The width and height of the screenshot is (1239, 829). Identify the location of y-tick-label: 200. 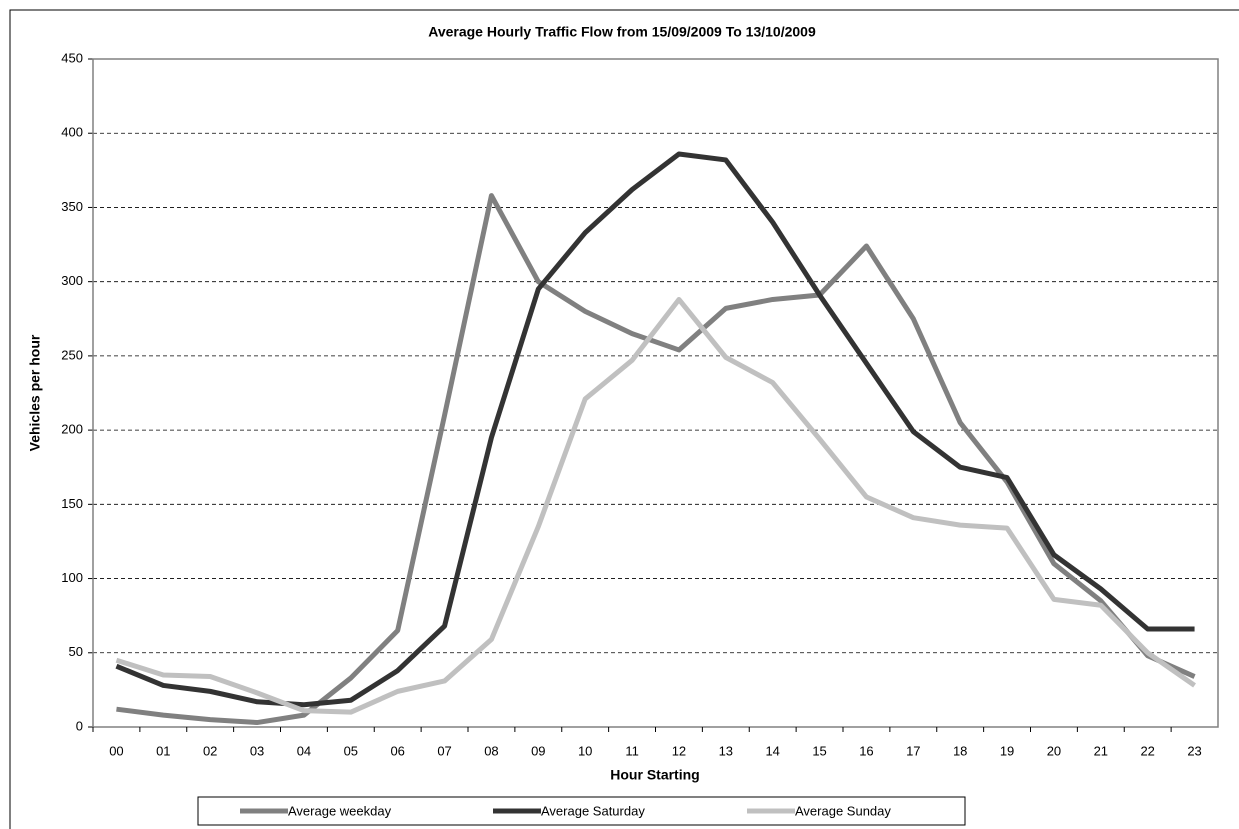
(72, 429).